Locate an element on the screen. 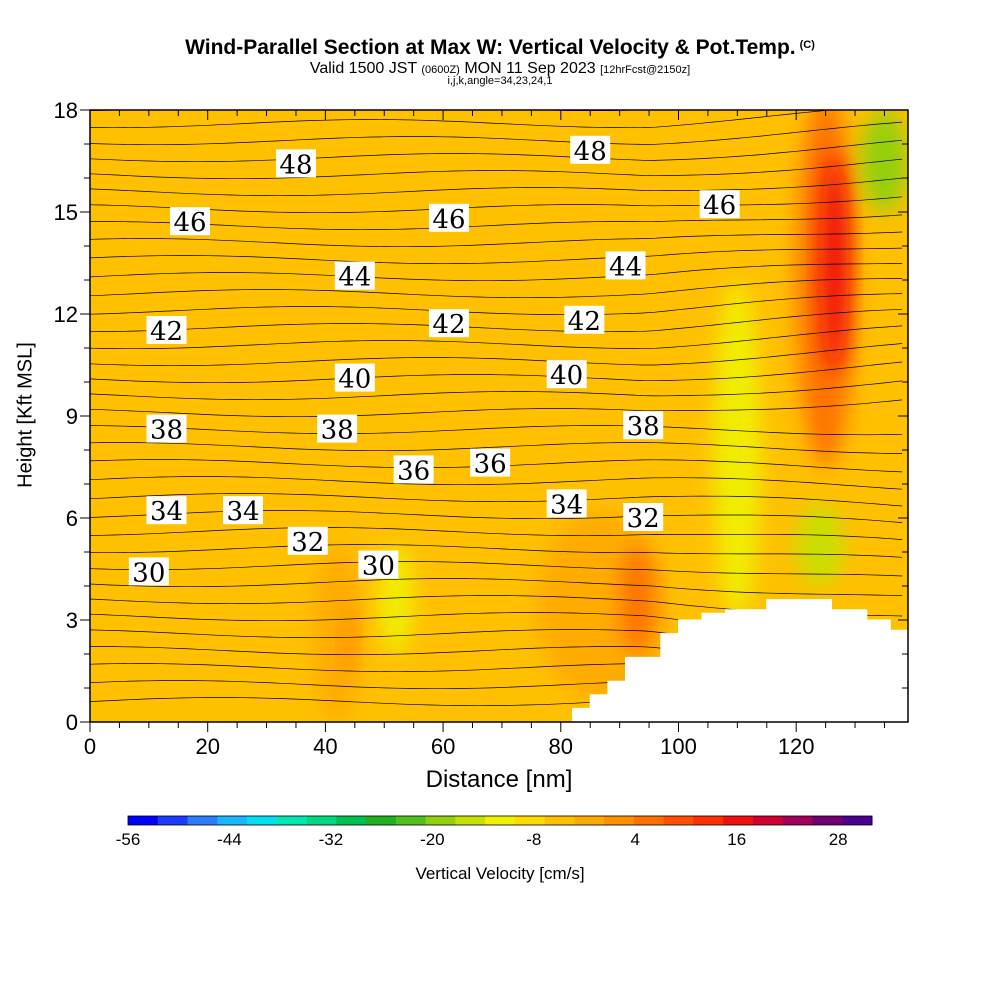 This screenshot has width=1000, height=1000. valid-date: MON 11 Sep 2023 is located at coordinates (530, 68).